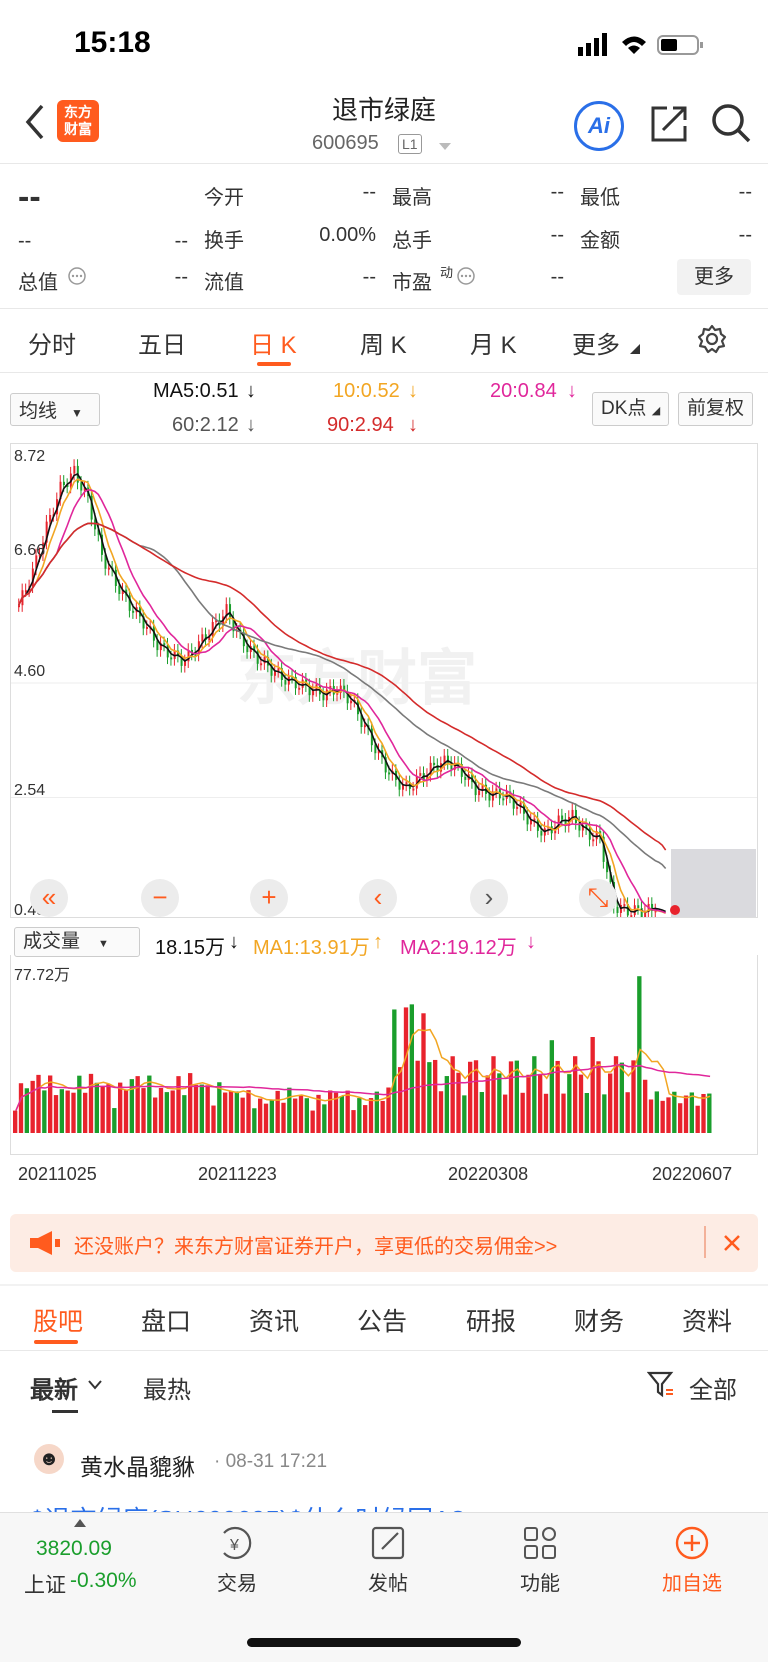  Describe the element at coordinates (103, 1580) in the screenshot. I see `index-change: -0.30%` at that location.